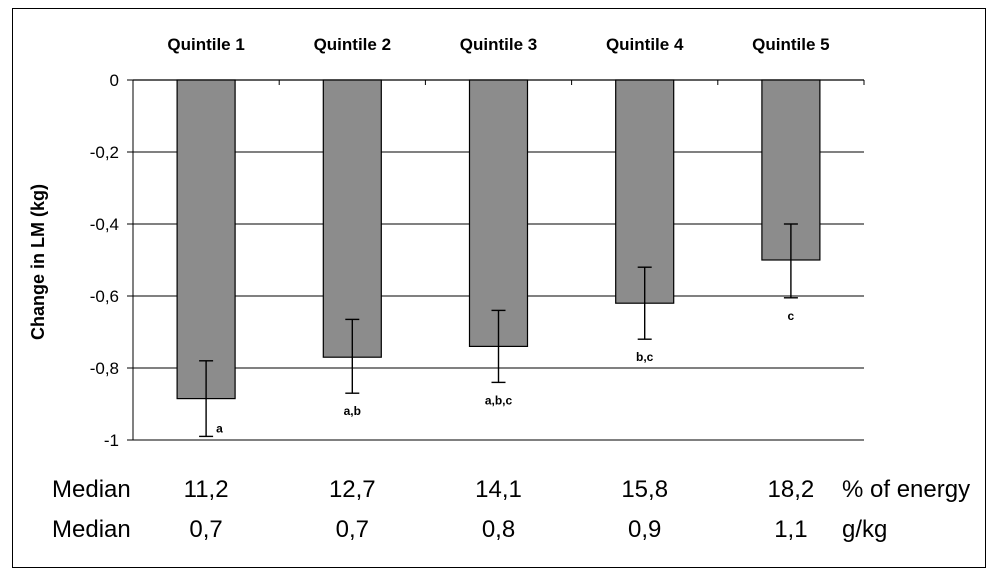 Image resolution: width=988 pixels, height=568 pixels. What do you see at coordinates (645, 44) in the screenshot?
I see `category-label: Quintile 4` at bounding box center [645, 44].